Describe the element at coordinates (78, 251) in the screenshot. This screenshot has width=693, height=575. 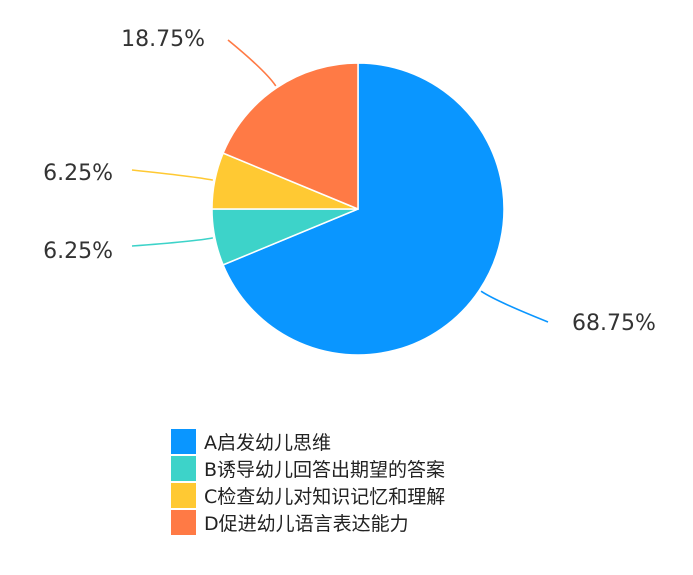
I see `data-label-b: 6.25%` at that location.